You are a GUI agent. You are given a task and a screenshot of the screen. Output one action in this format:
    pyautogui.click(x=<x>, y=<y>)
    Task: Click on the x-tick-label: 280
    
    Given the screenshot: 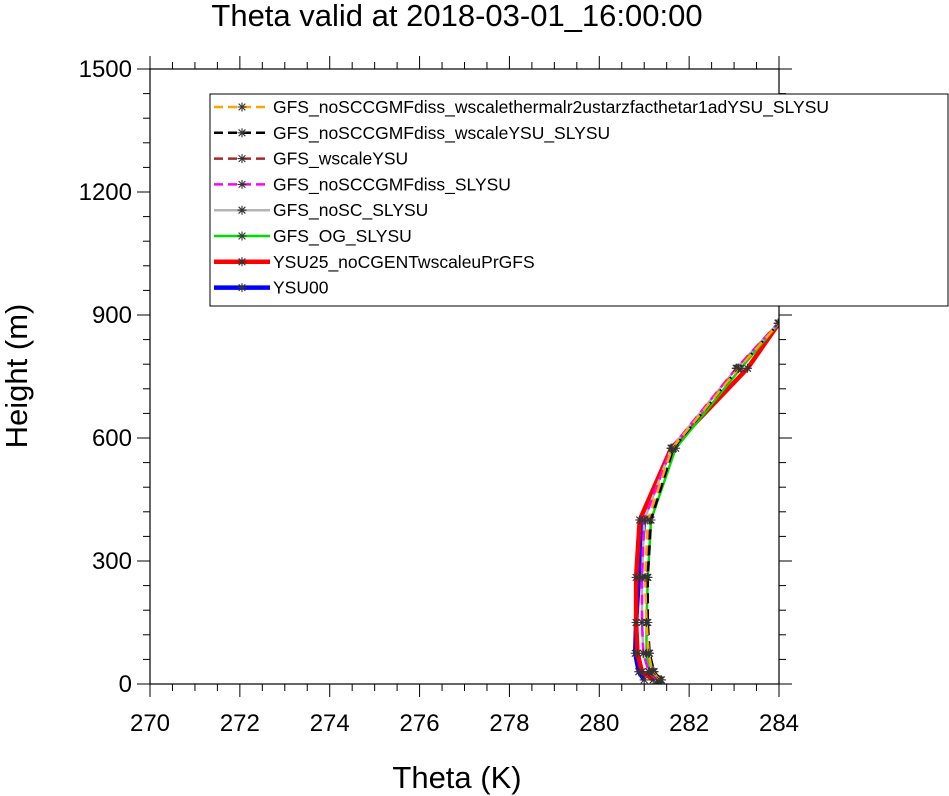 What is the action you would take?
    pyautogui.click(x=599, y=723)
    